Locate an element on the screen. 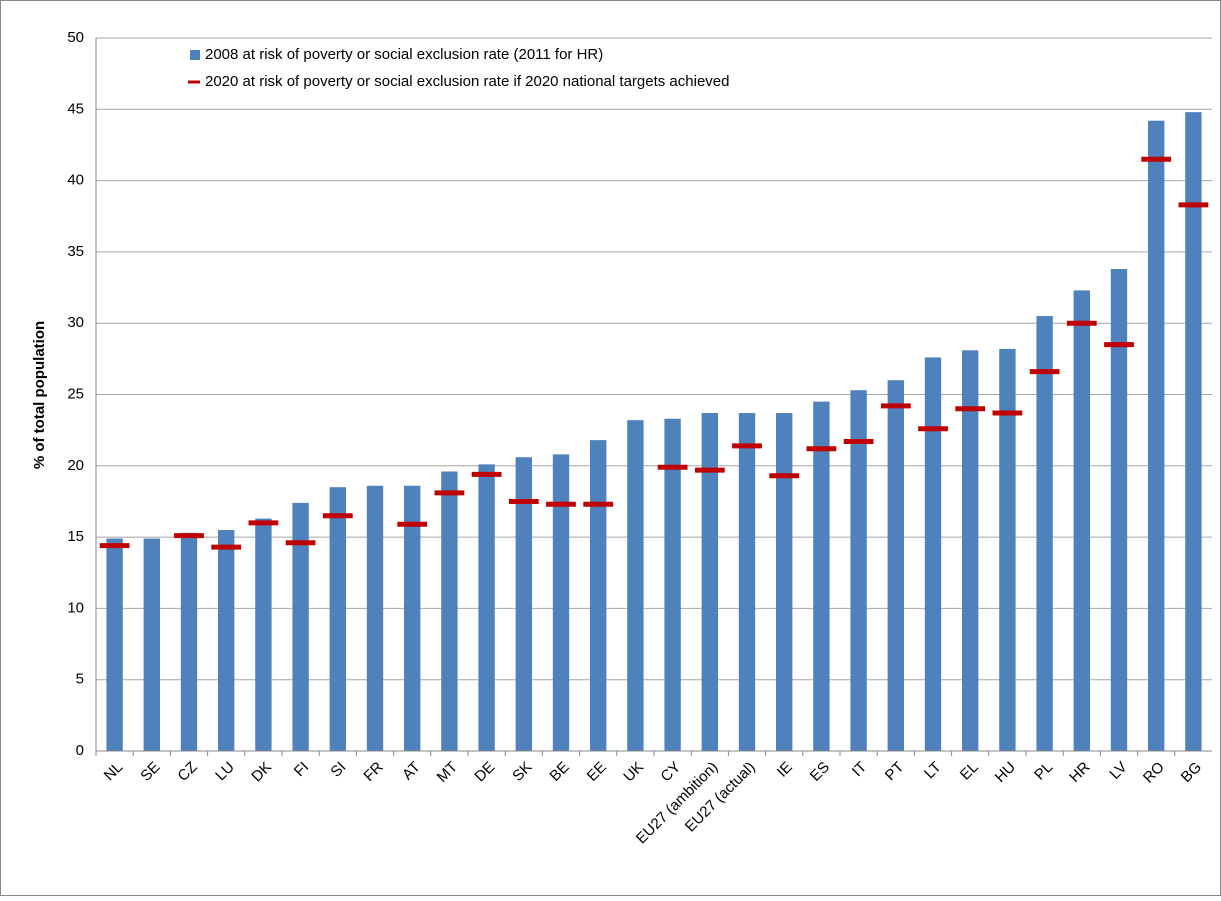  legend-swatch is located at coordinates (195, 55).